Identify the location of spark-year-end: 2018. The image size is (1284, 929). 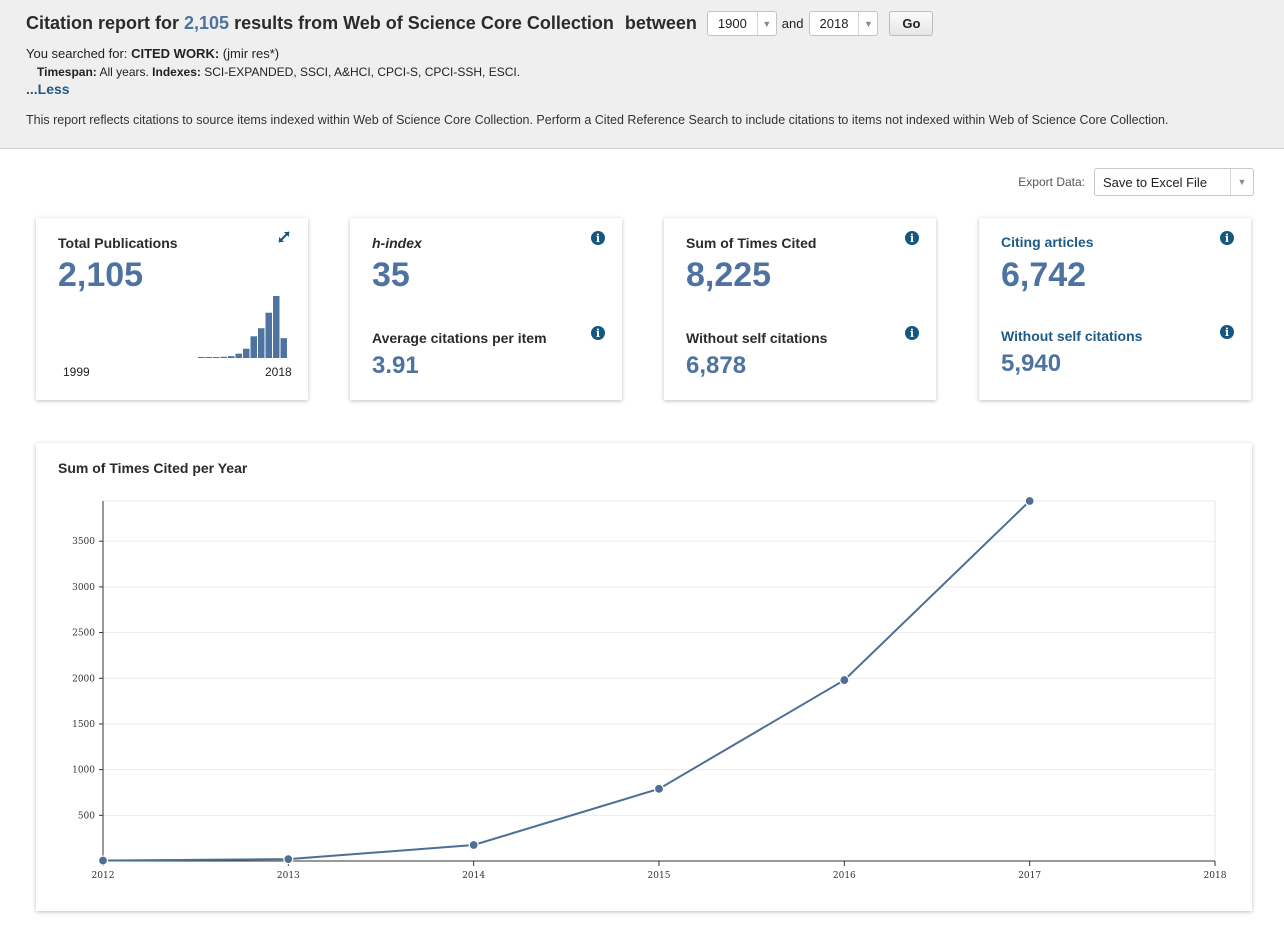
(278, 372).